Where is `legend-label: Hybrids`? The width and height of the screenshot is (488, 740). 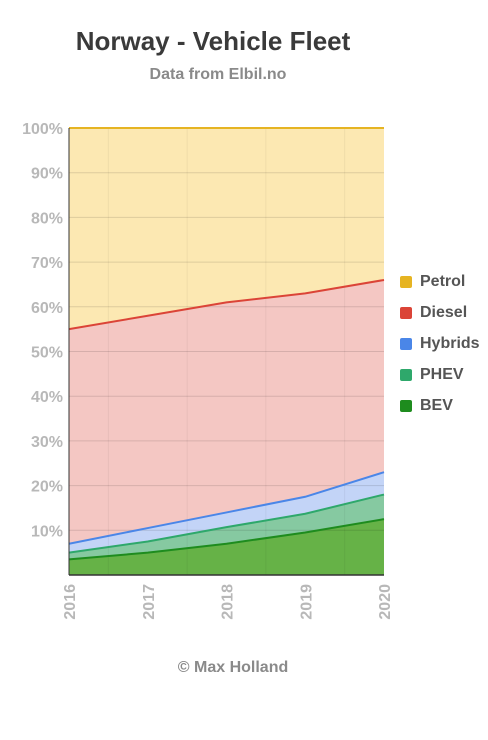
legend-label: Hybrids is located at coordinates (450, 343).